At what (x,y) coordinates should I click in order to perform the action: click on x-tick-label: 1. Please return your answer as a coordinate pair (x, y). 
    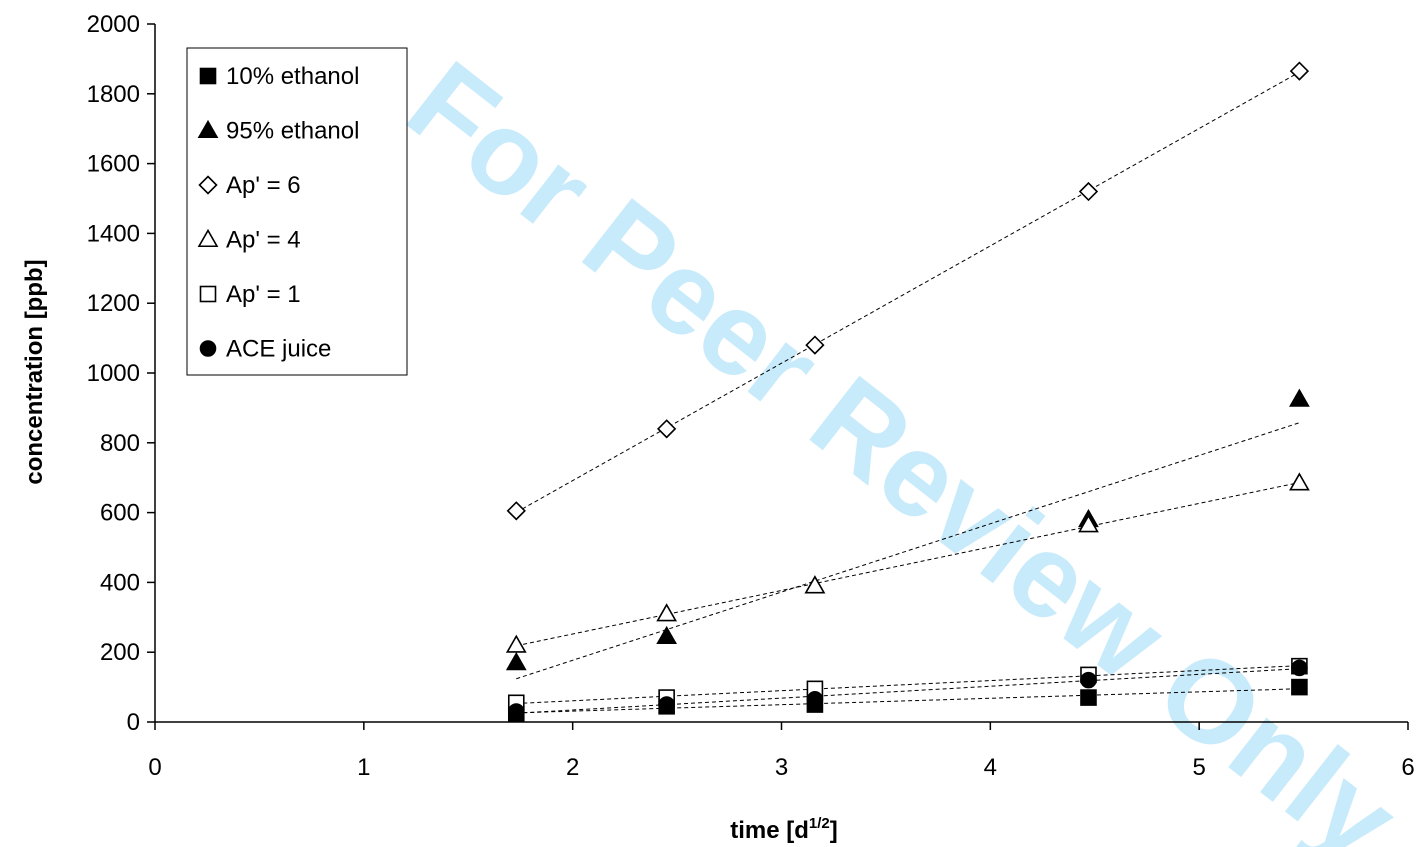
    Looking at the image, I should click on (363, 767).